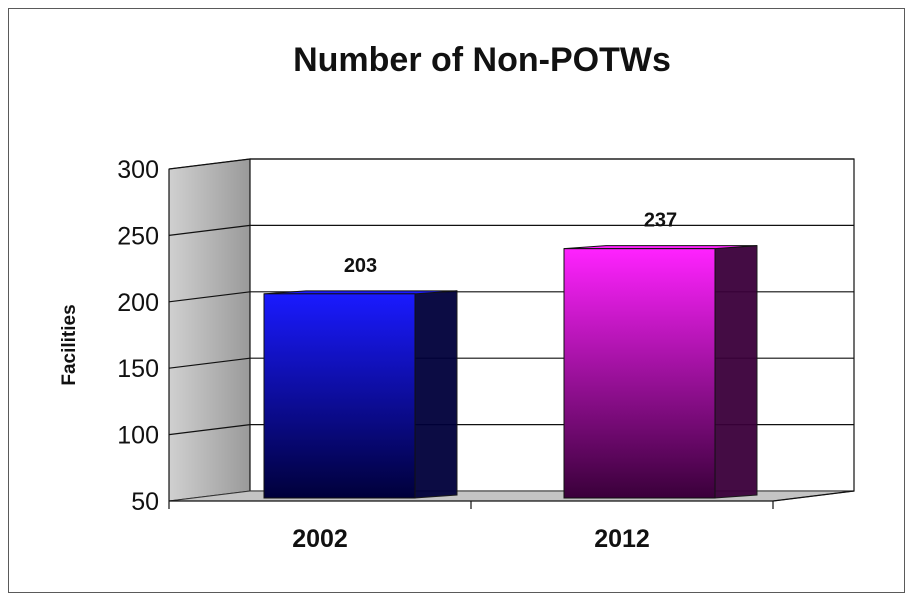 The width and height of the screenshot is (914, 603). Describe the element at coordinates (209, 330) in the screenshot. I see `side-wall` at that location.